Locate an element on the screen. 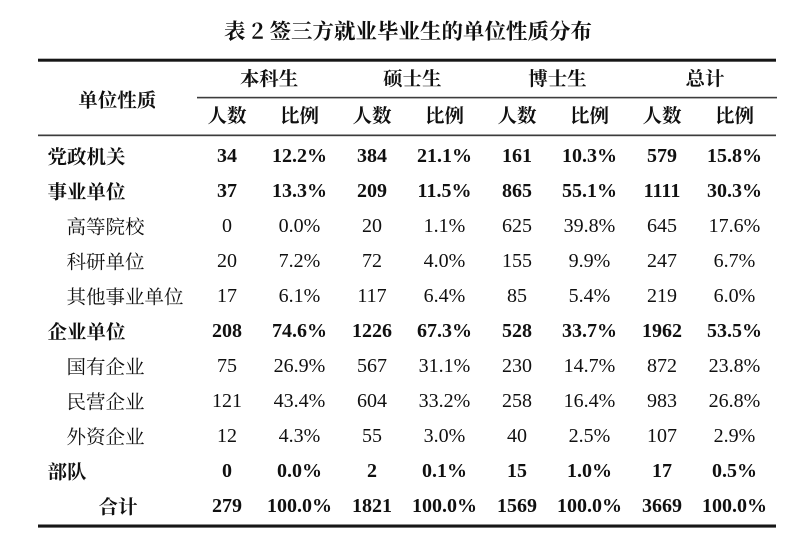 The height and width of the screenshot is (544, 800). svg-text: 15.8% is located at coordinates (734, 156).